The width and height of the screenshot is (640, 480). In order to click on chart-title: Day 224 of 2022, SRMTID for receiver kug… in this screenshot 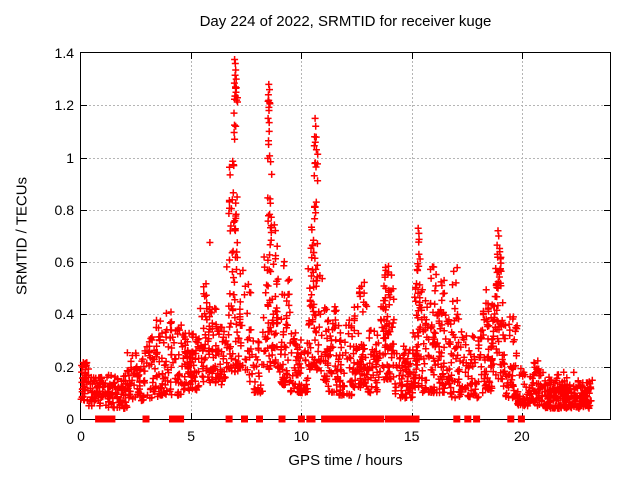, I will do `click(345, 21)`.